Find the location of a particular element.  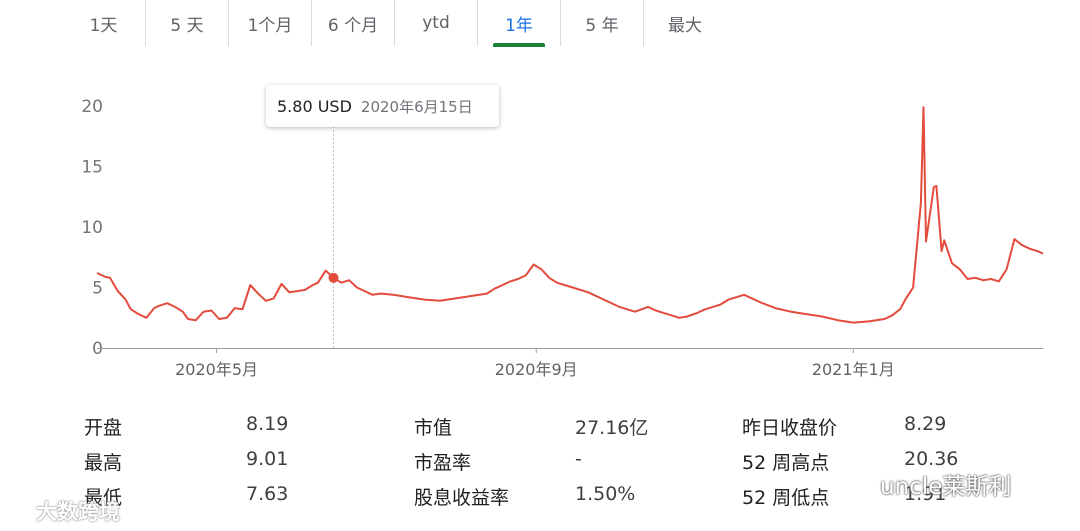

y-tick-label: 10 is located at coordinates (92, 228).